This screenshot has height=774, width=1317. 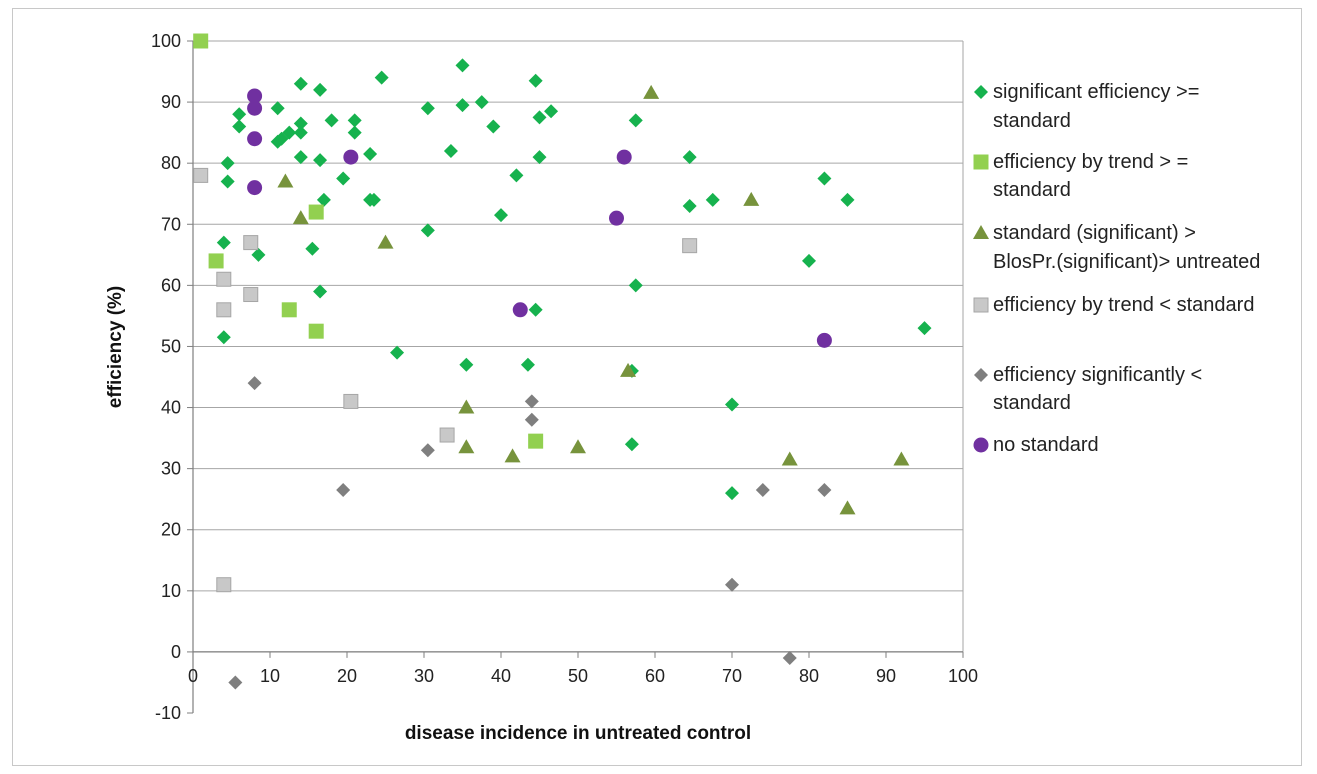 I want to click on x-tick-label-9: 90, so click(x=886, y=676).